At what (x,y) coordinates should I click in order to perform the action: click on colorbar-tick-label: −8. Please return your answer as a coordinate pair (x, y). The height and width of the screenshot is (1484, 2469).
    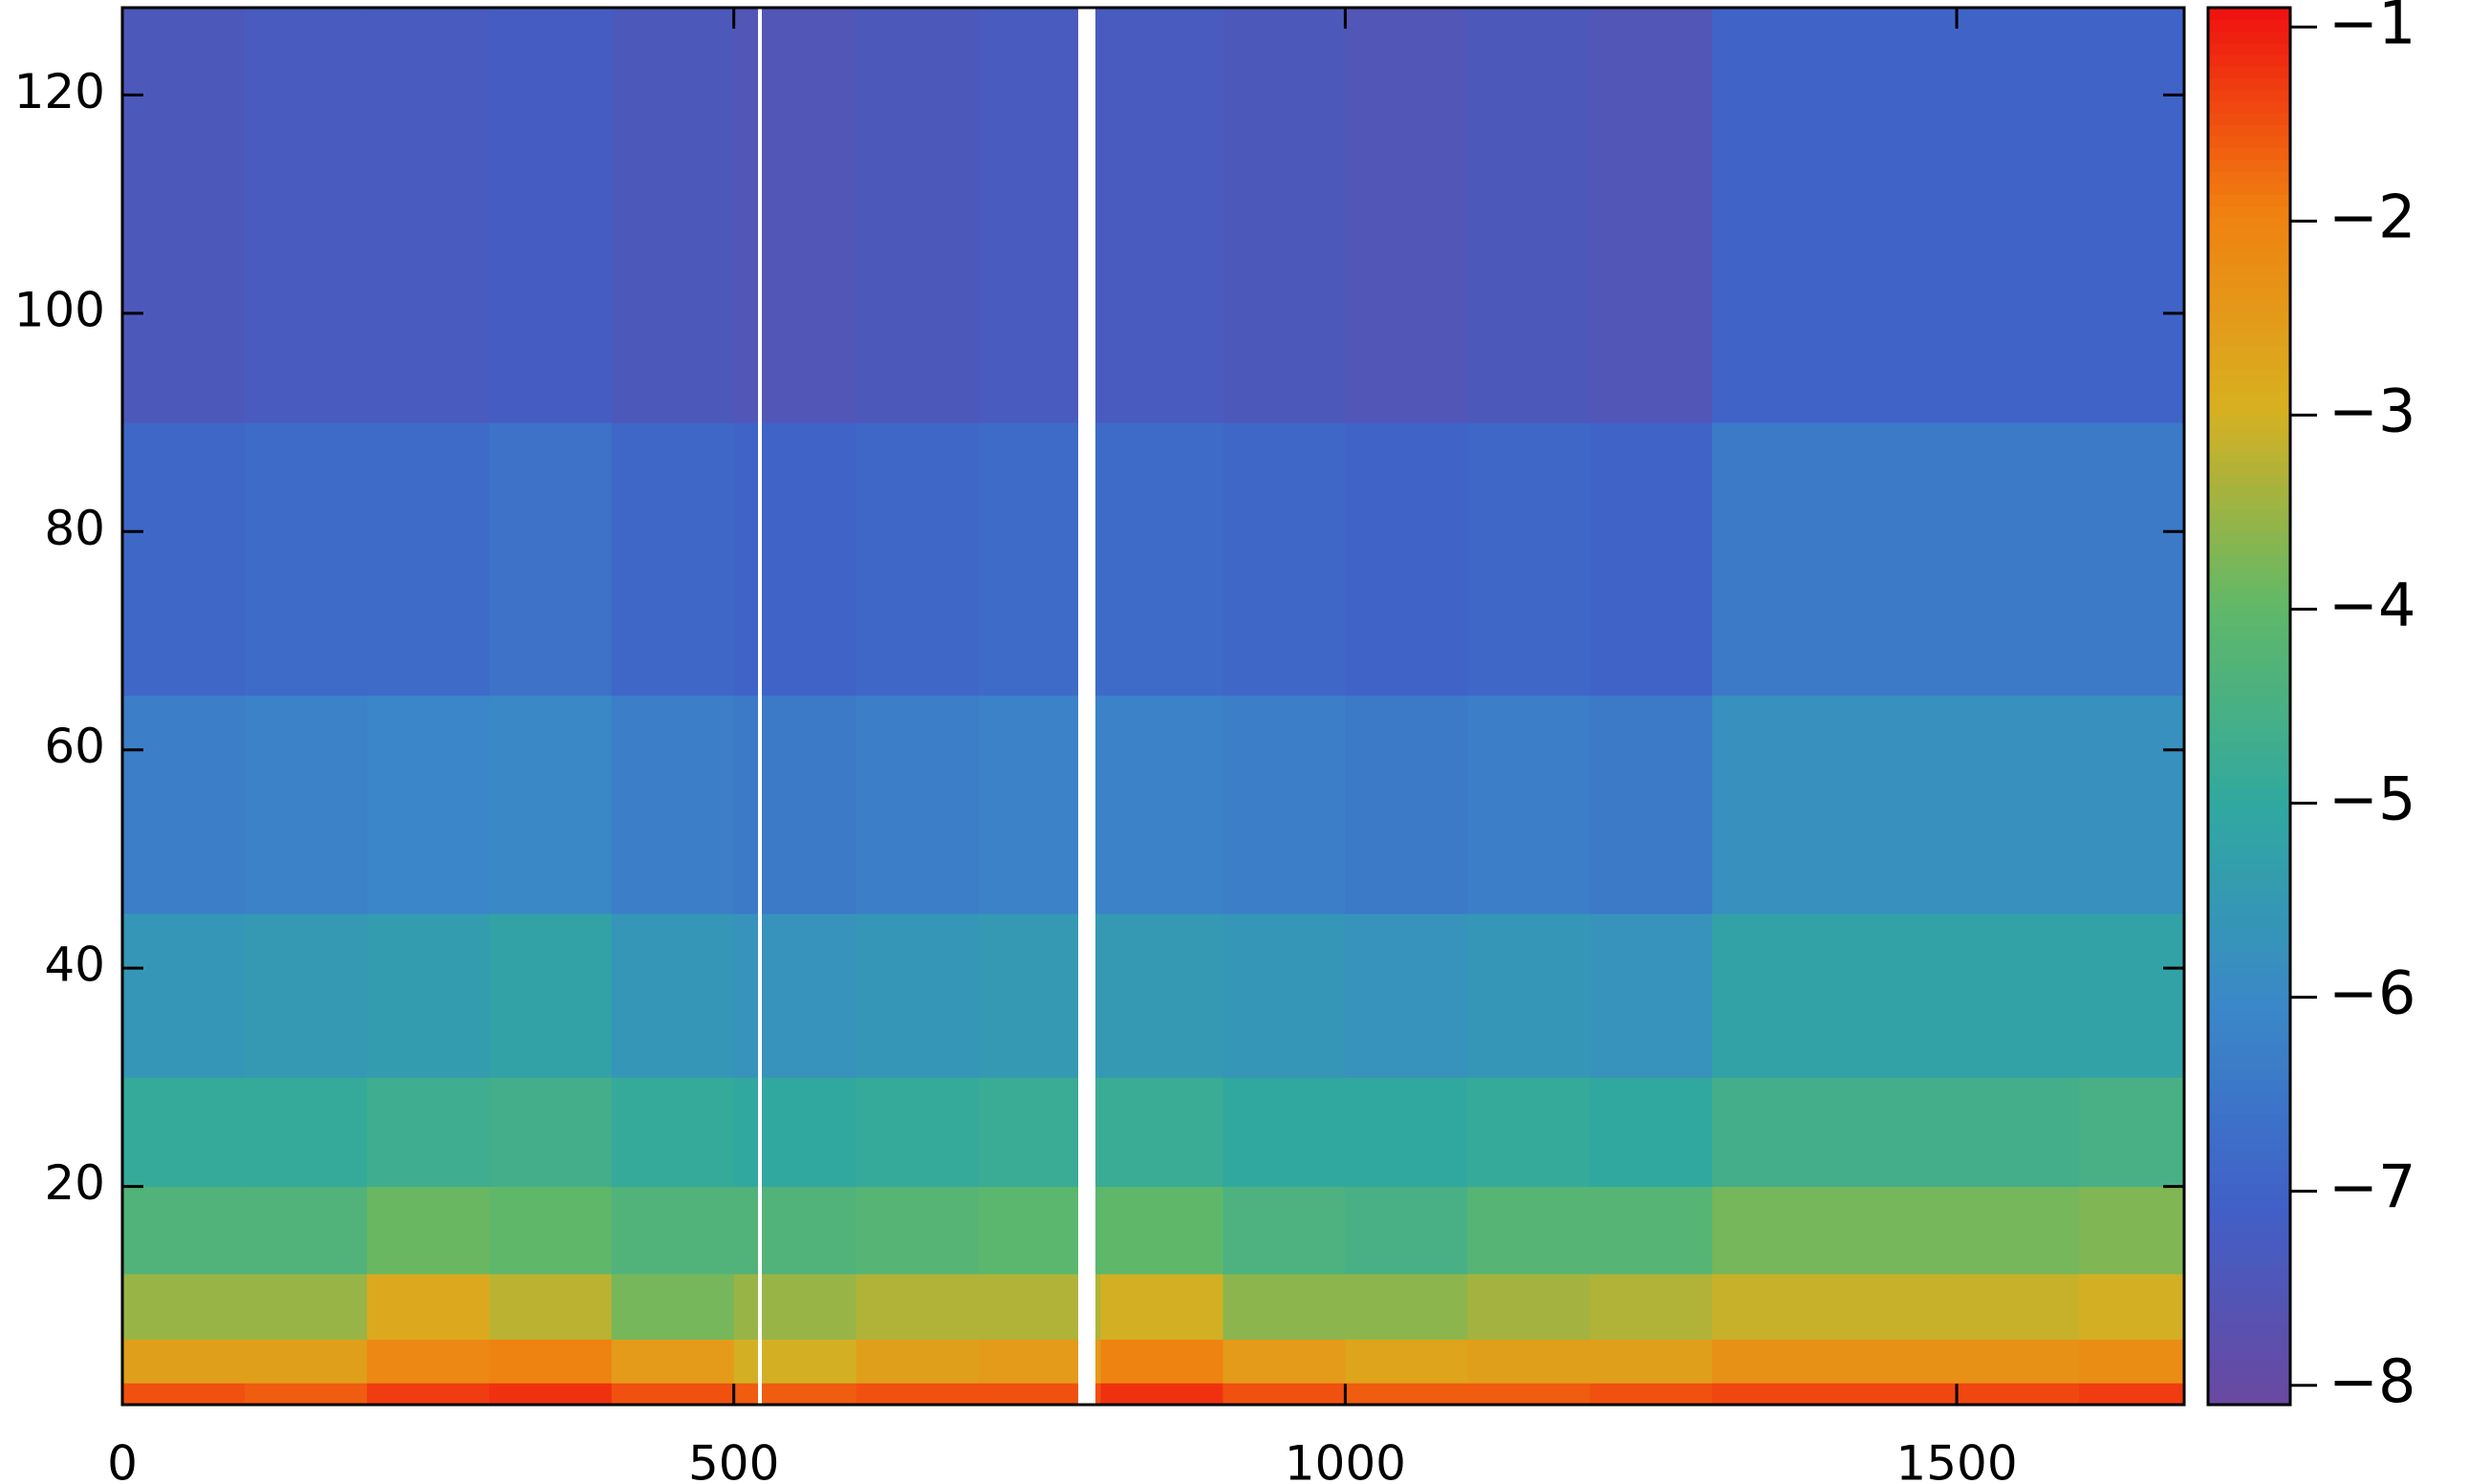
    Looking at the image, I should click on (2371, 1381).